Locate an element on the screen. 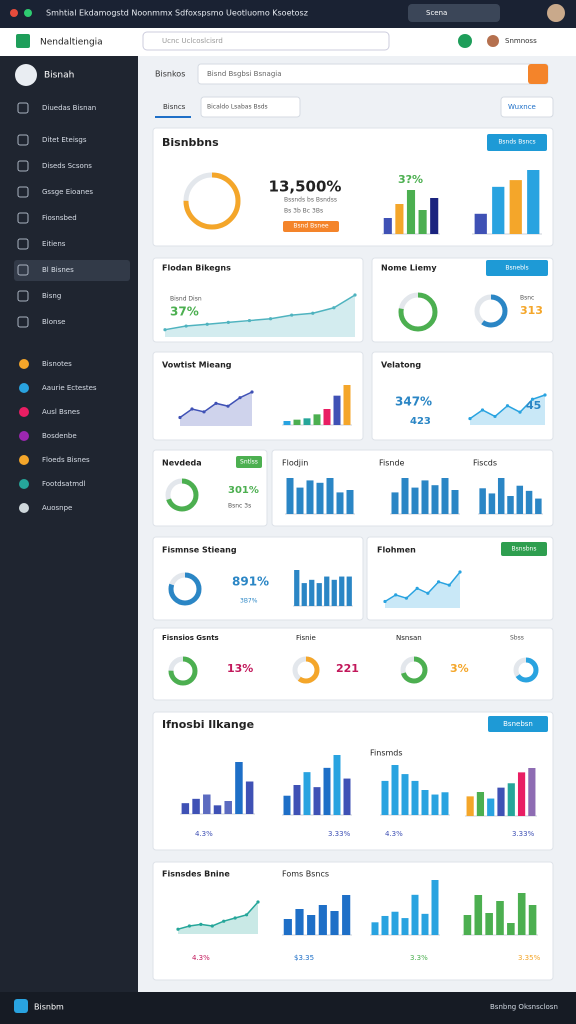 This screenshot has height=1024, width=576. app-search is located at coordinates (266, 41).